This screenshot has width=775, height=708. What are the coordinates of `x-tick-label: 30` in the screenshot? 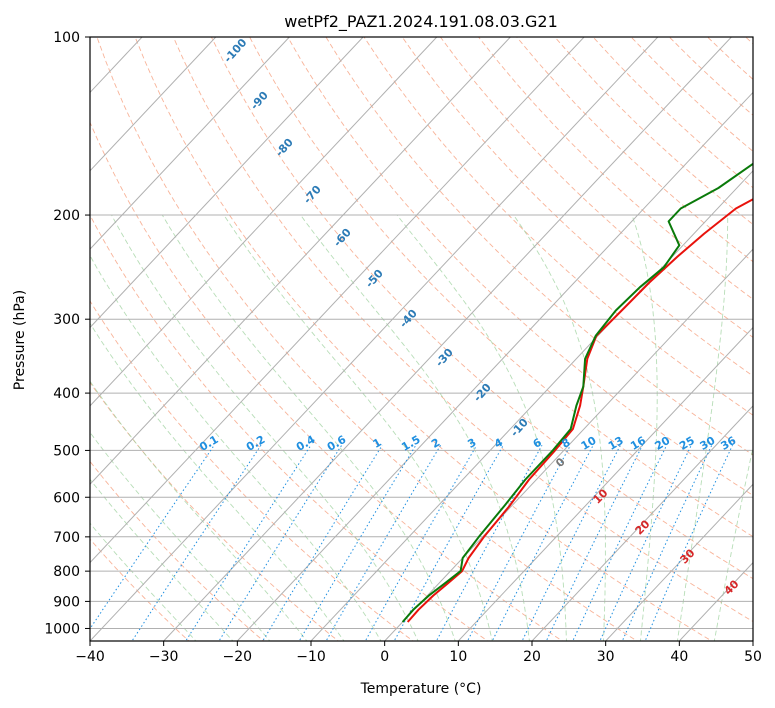 It's located at (606, 657).